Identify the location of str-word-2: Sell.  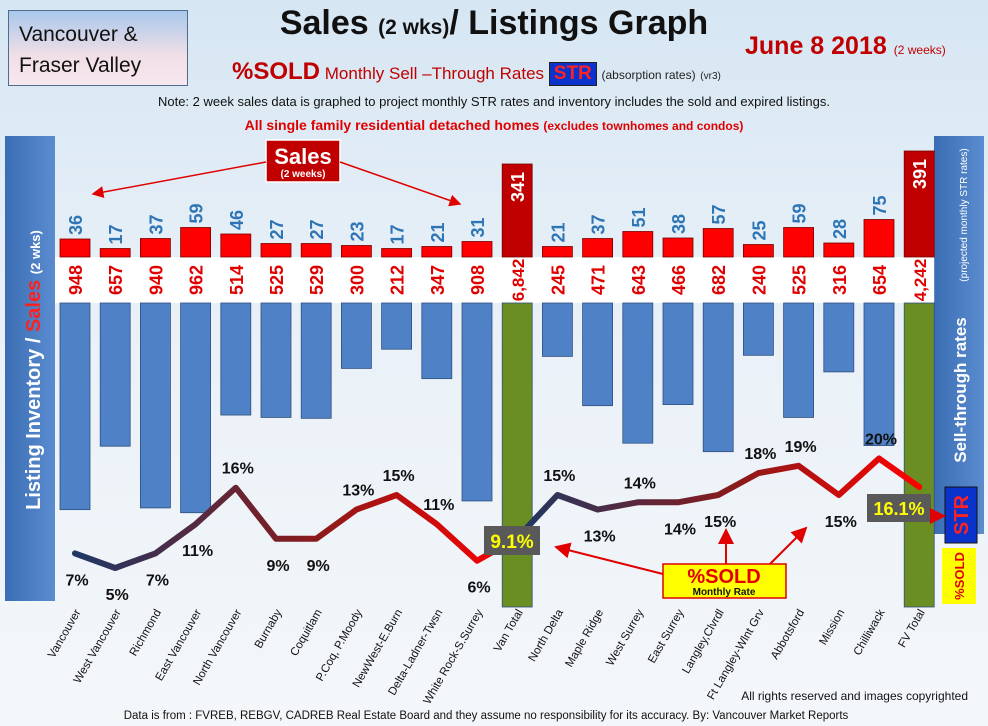
(403, 73).